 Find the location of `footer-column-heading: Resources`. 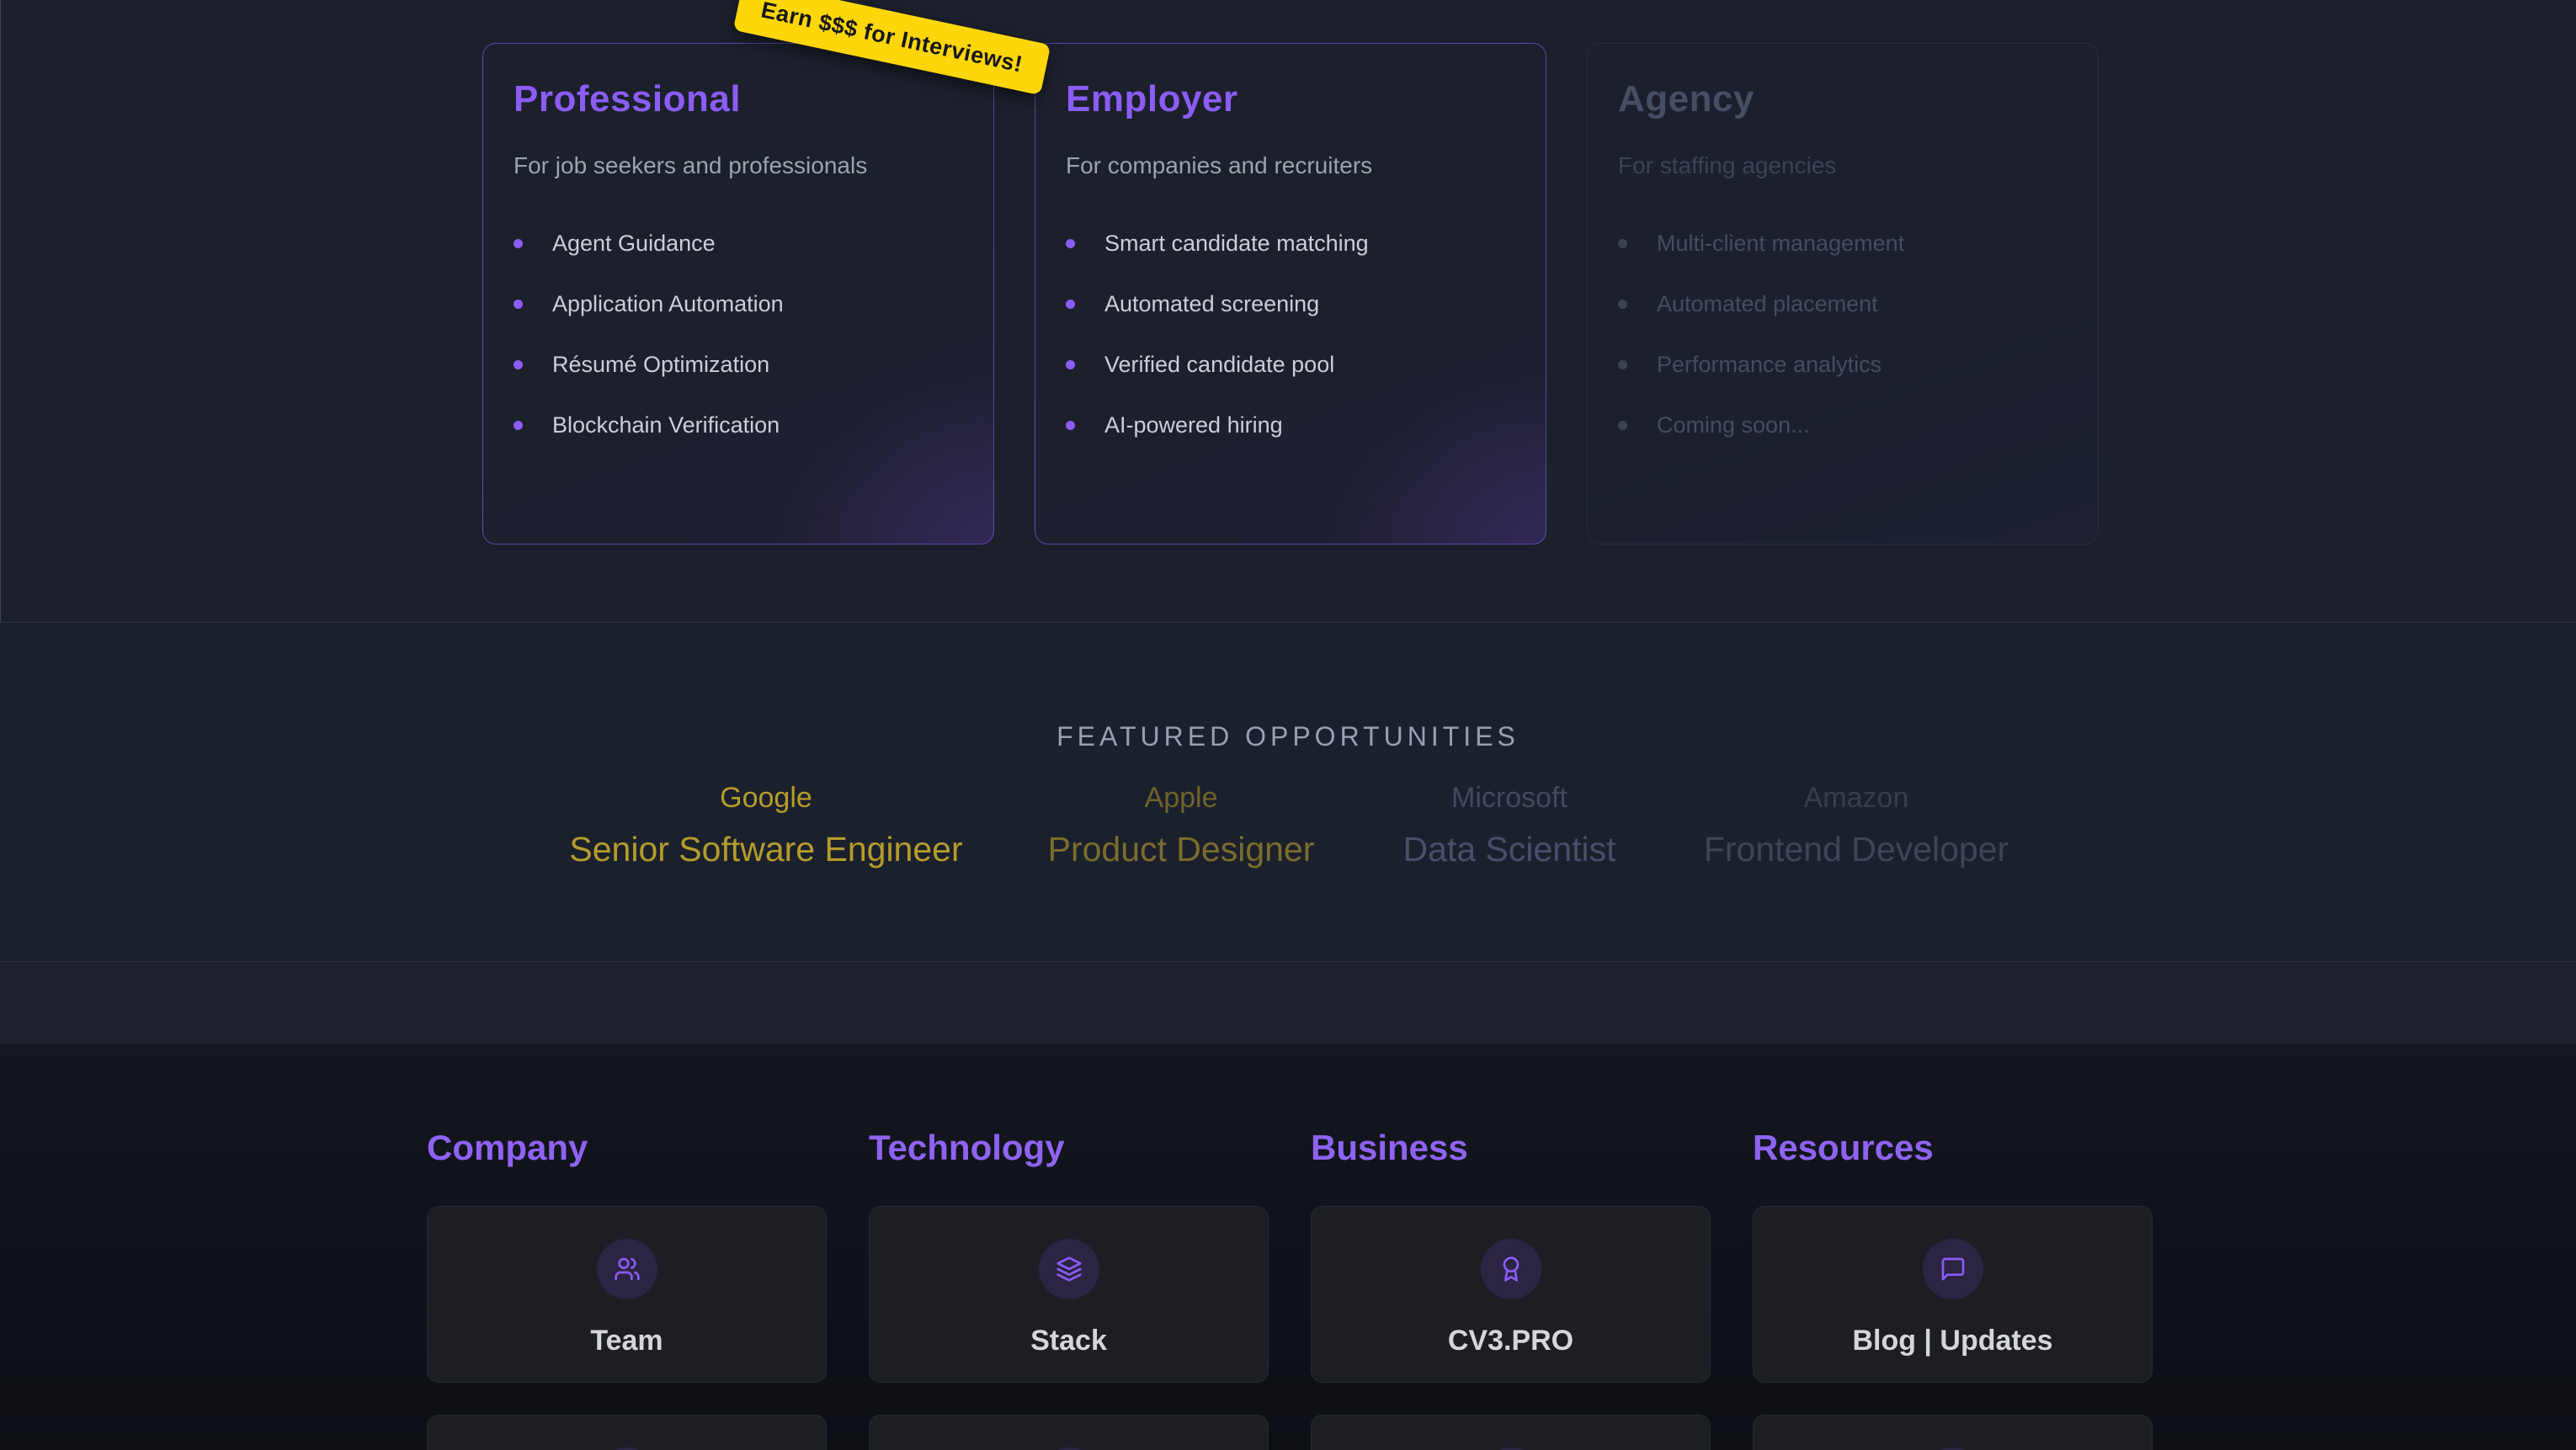

footer-column-heading: Resources is located at coordinates (1844, 1147).